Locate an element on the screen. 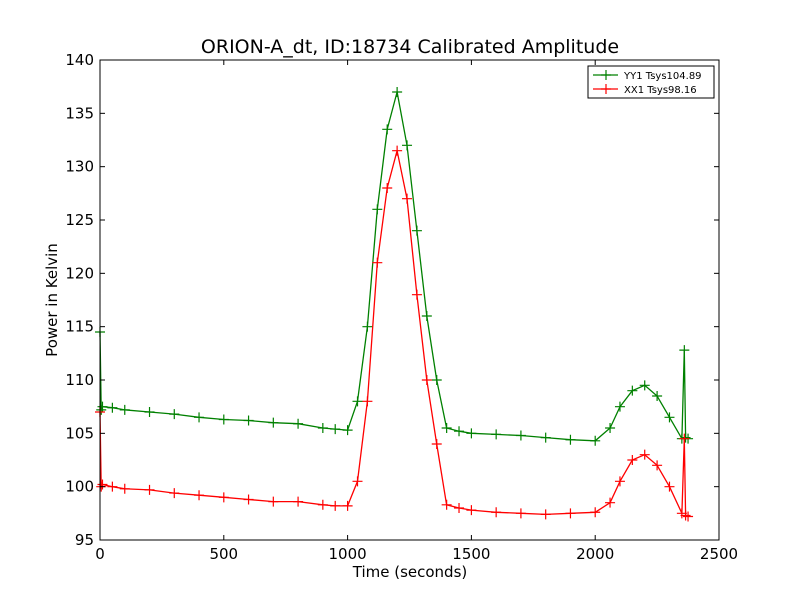  y-tick-label: 140 is located at coordinates (79, 60).